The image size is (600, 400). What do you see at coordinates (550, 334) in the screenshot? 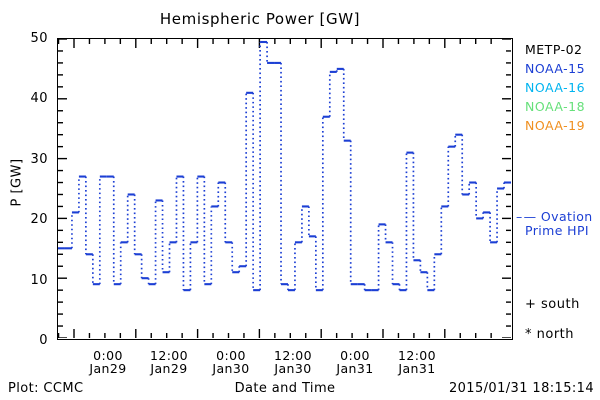
I see `legend-marker-north: * north` at bounding box center [550, 334].